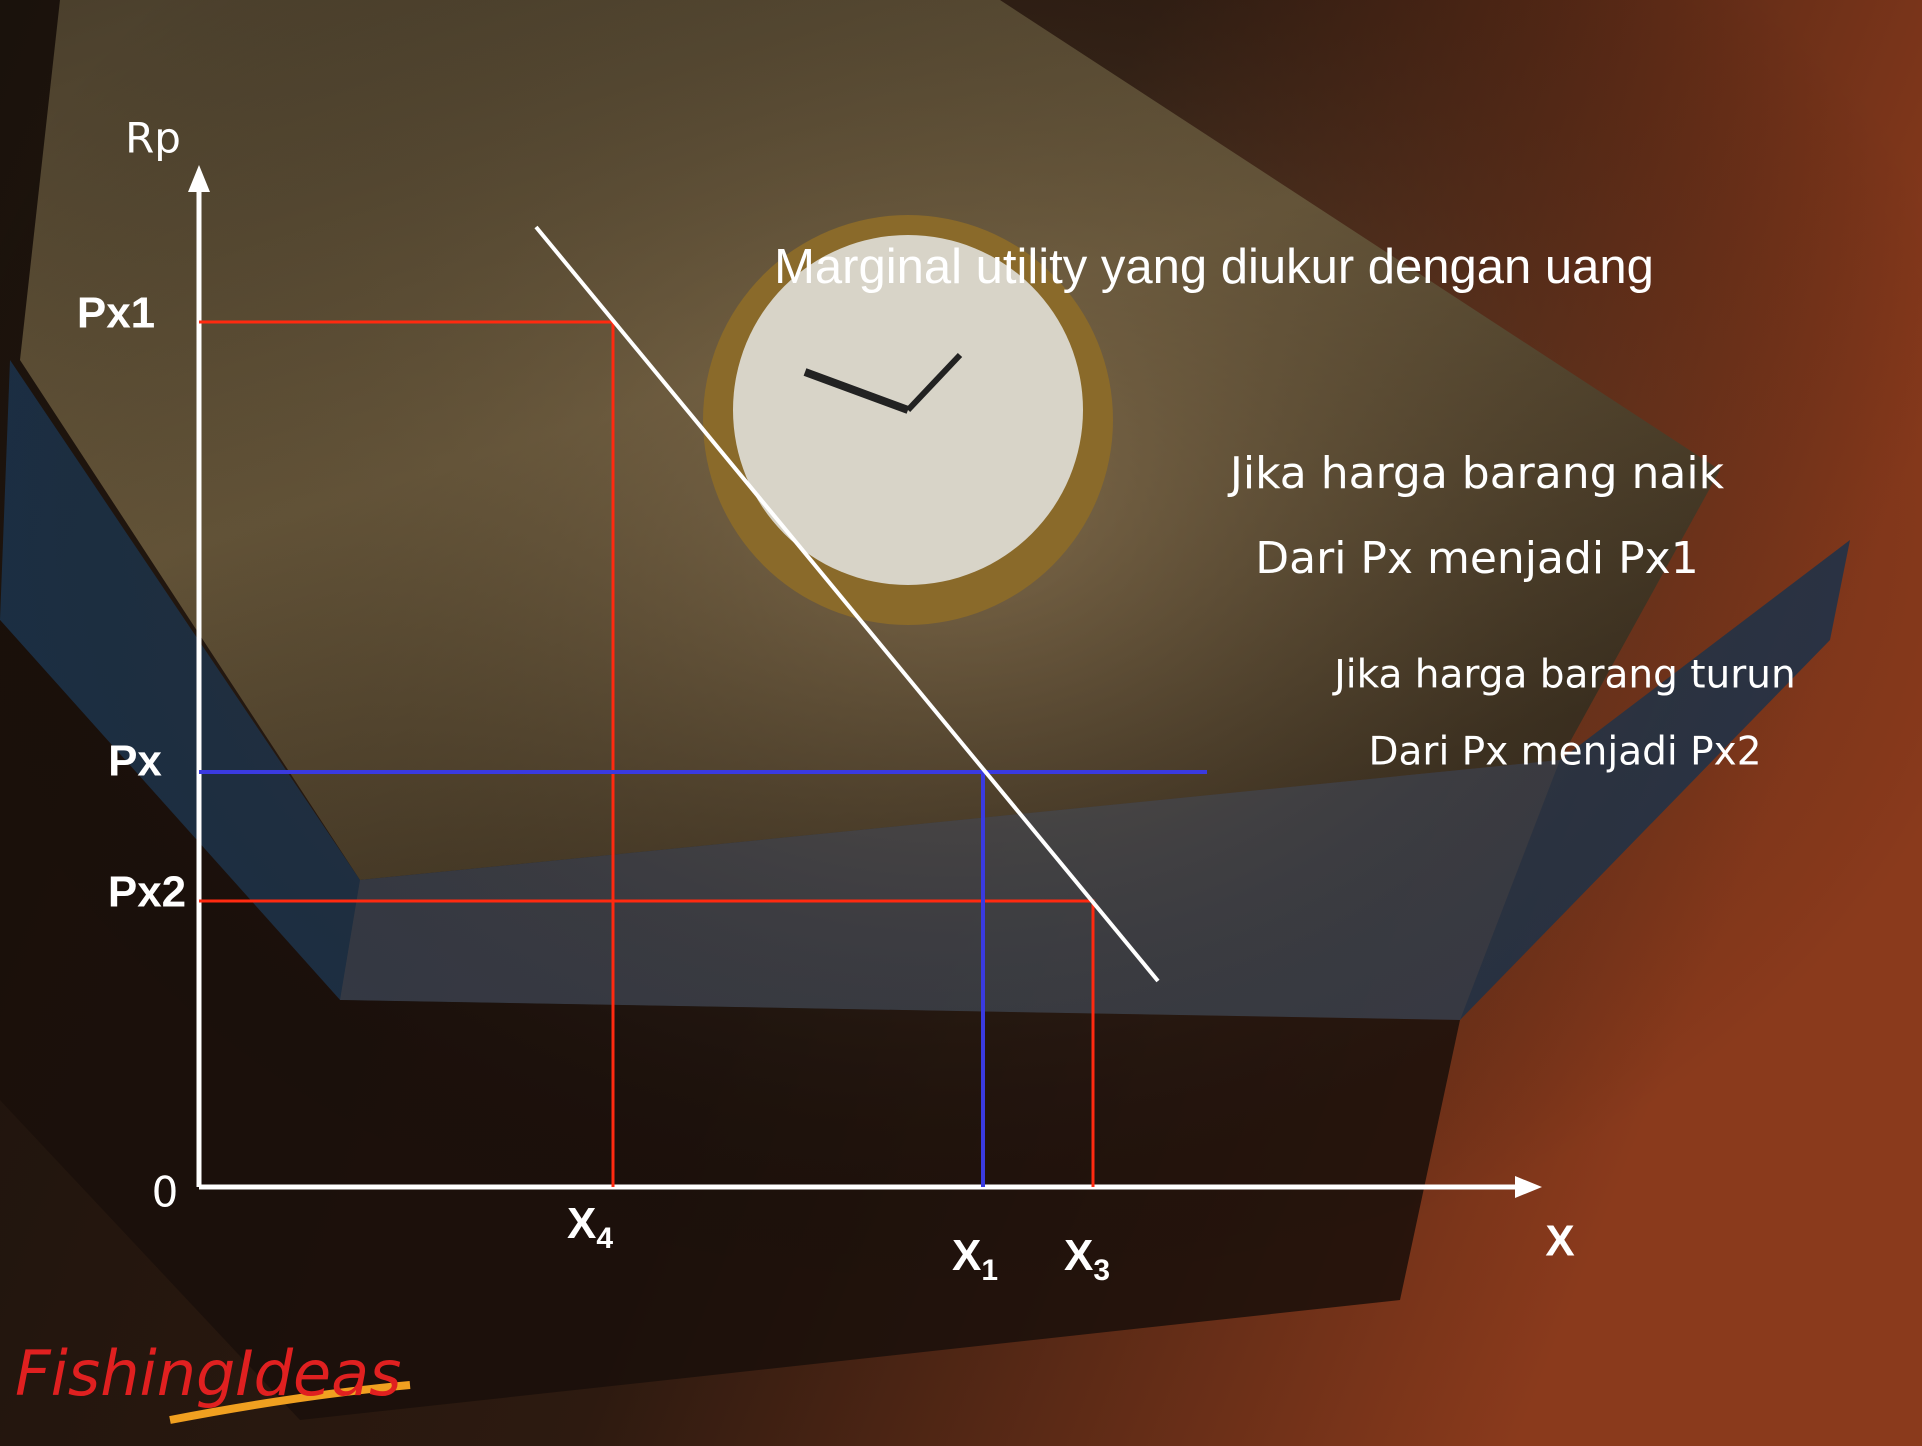 The width and height of the screenshot is (1922, 1446). Describe the element at coordinates (1563, 675) in the screenshot. I see `note: Jika harga barang turun` at that location.